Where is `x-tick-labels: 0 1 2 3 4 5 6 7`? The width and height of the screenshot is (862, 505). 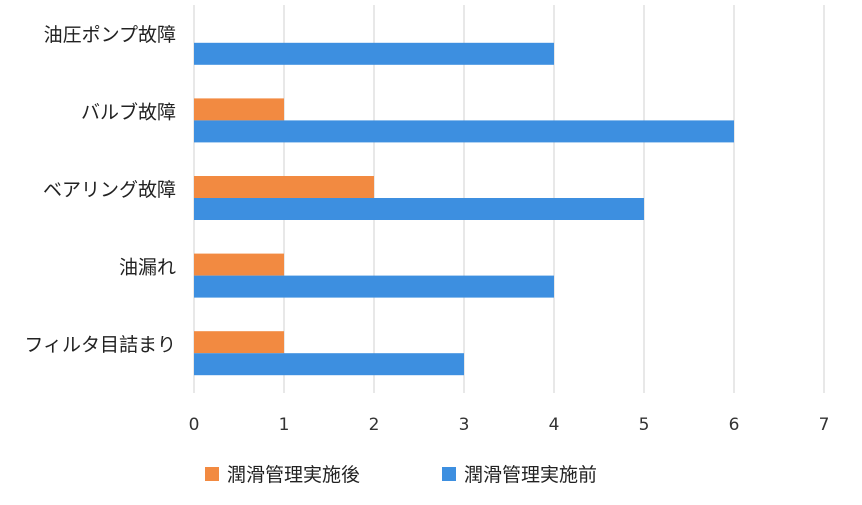 x-tick-labels: 0 1 2 3 4 5 6 7 is located at coordinates (509, 425).